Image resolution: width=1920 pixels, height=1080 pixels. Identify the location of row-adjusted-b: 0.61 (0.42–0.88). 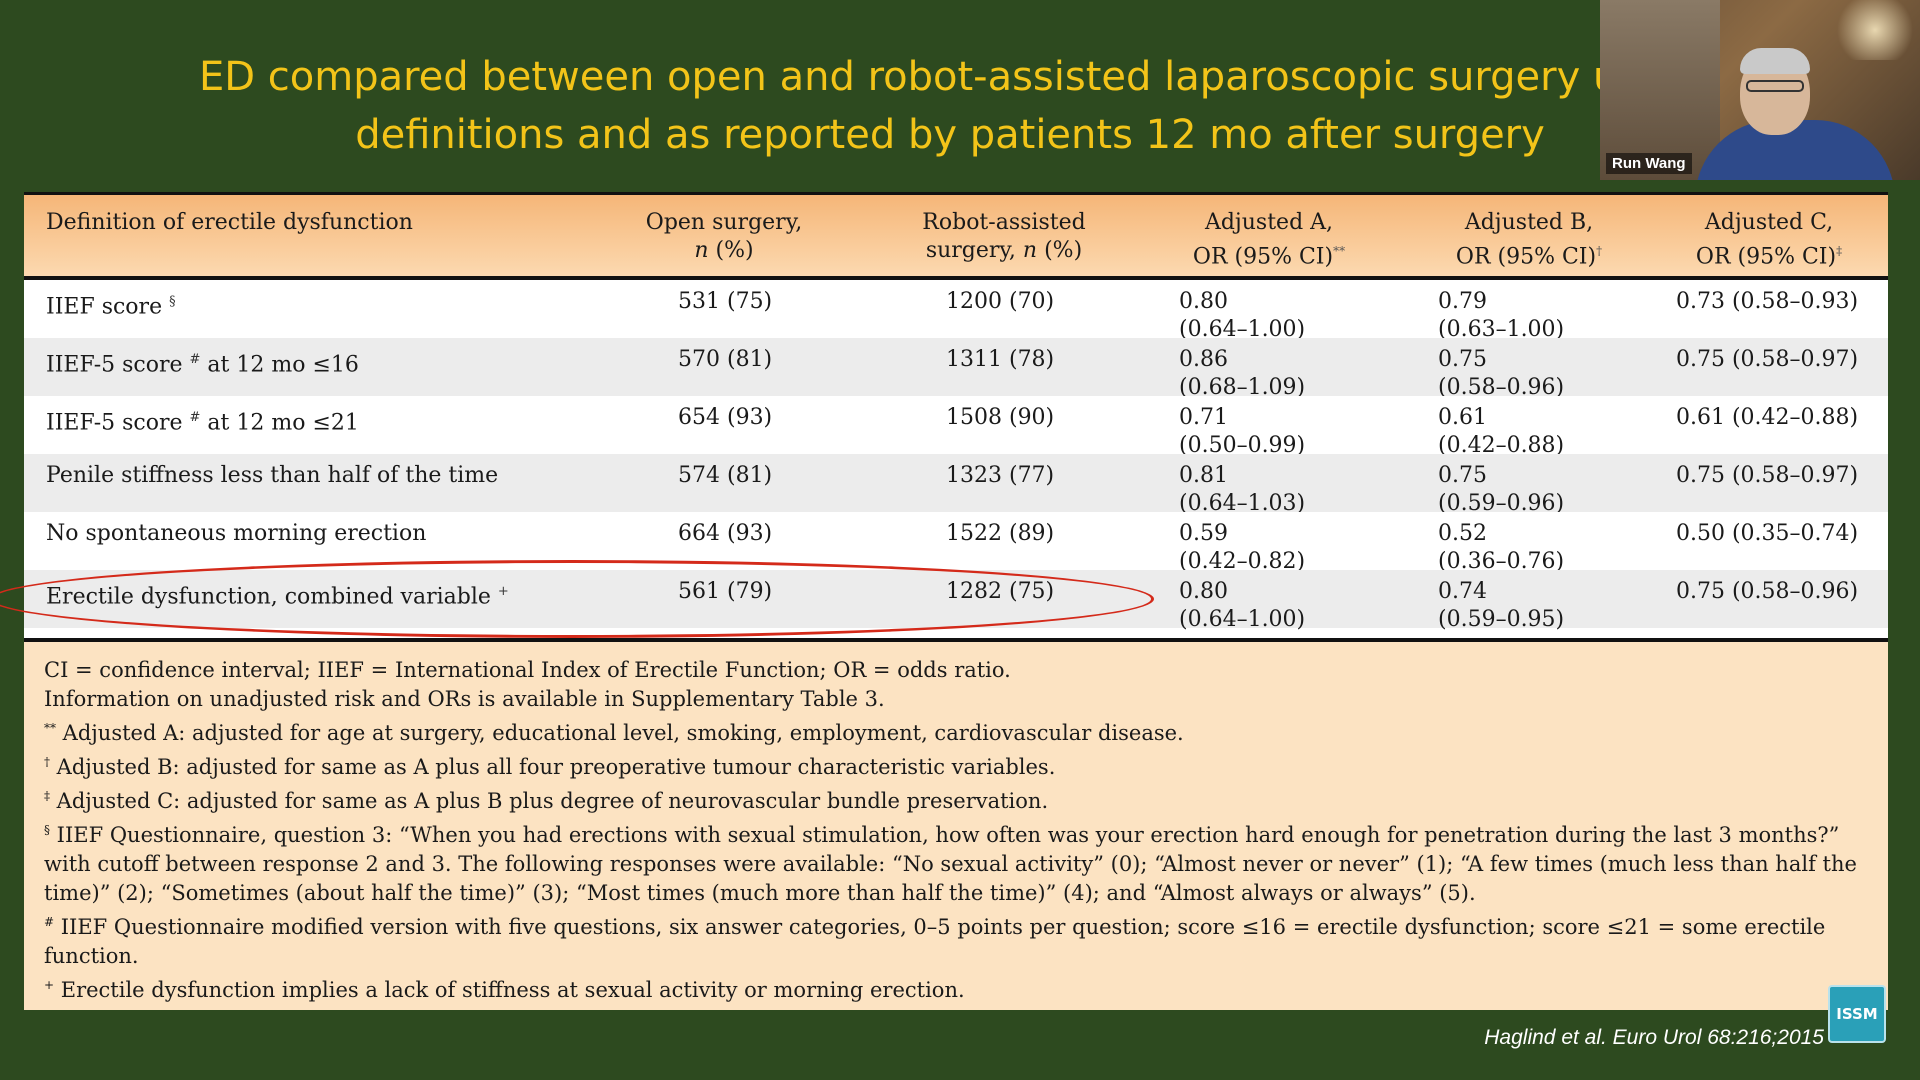
(1501, 431).